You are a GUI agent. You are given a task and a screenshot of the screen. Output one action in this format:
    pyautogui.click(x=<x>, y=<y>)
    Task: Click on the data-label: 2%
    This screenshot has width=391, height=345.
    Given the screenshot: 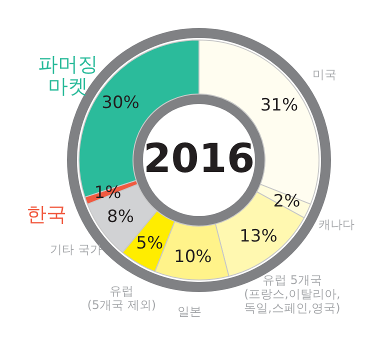 What is the action you would take?
    pyautogui.click(x=286, y=201)
    